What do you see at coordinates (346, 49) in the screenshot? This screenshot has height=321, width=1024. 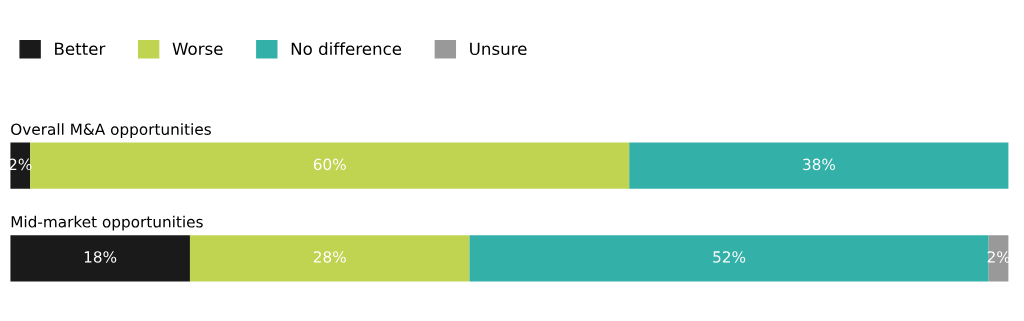 I see `legend-label: No difference` at bounding box center [346, 49].